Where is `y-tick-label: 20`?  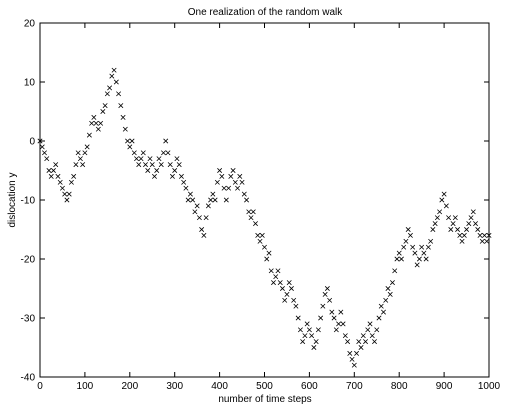 y-tick-label: 20 is located at coordinates (30, 24).